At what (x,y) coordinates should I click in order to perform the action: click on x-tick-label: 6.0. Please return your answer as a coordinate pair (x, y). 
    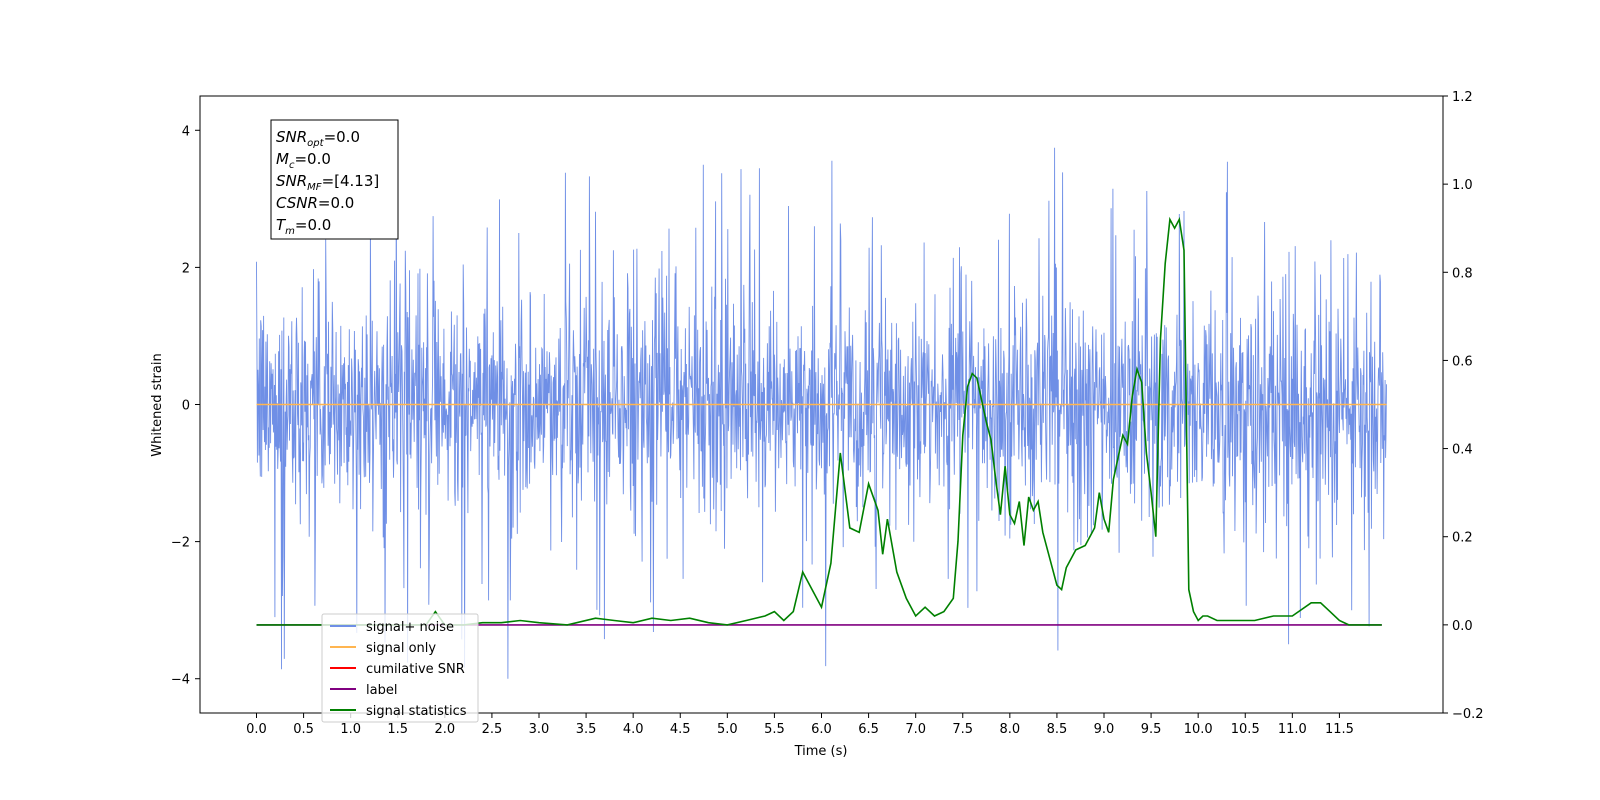
    Looking at the image, I should click on (821, 729).